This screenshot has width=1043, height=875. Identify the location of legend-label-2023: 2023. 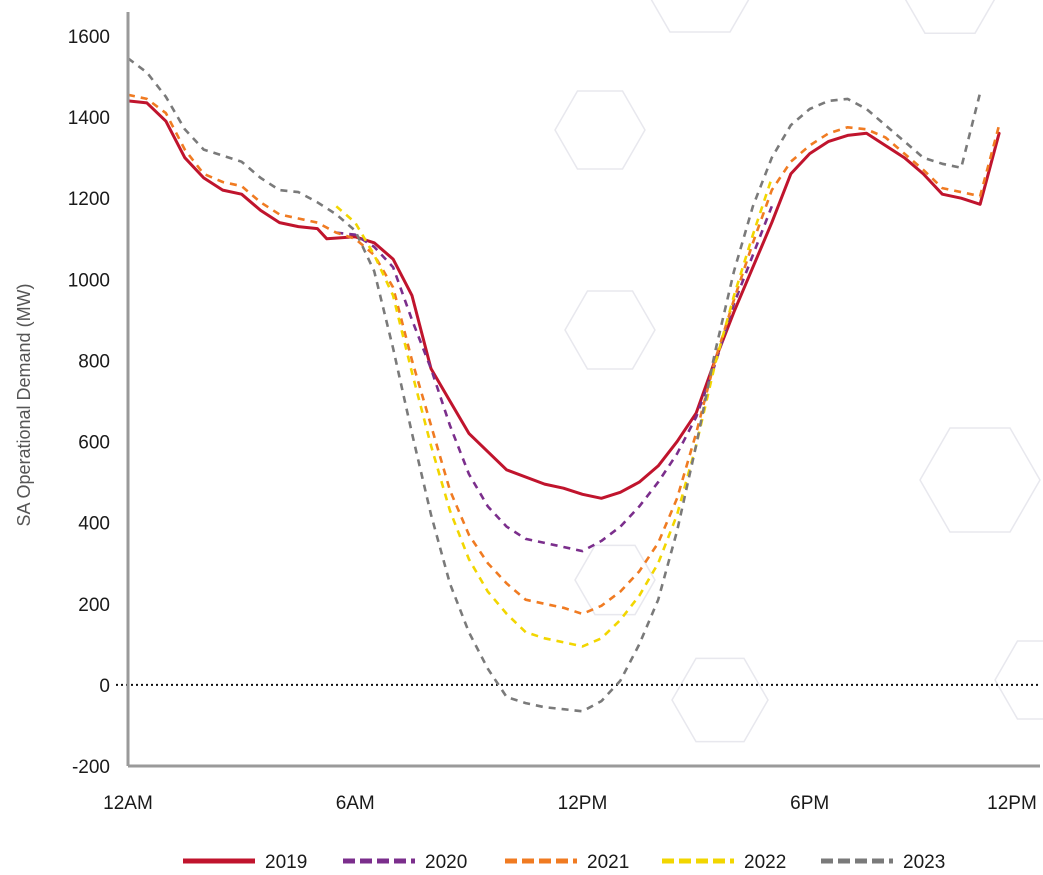
(924, 862).